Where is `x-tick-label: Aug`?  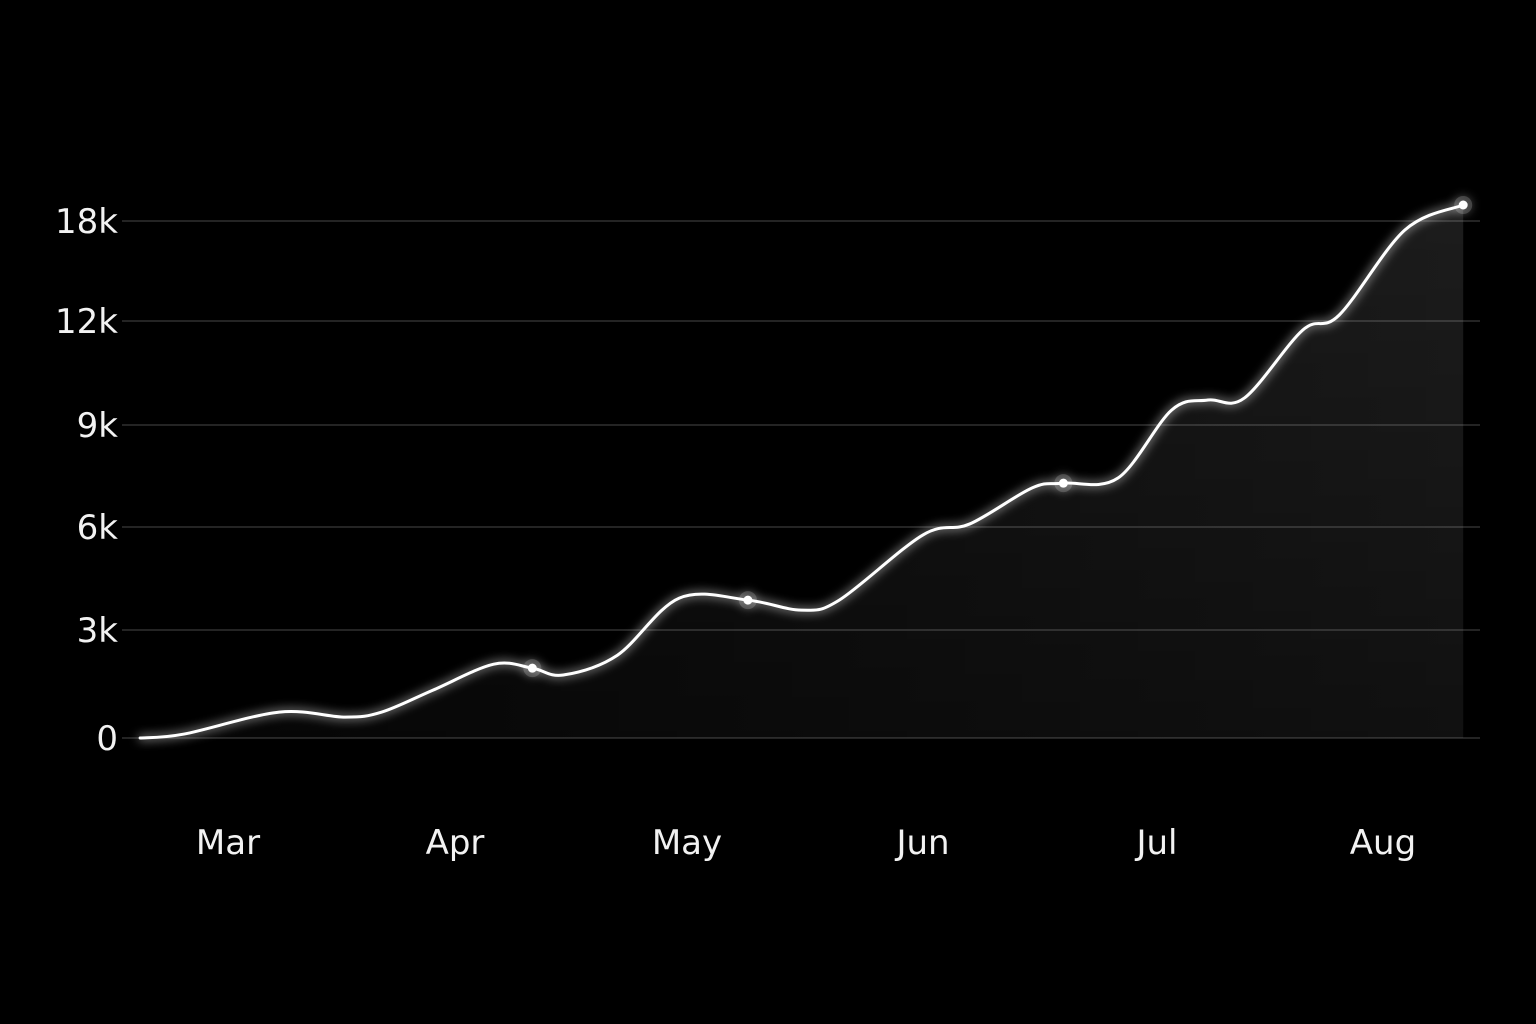 x-tick-label: Aug is located at coordinates (1383, 843).